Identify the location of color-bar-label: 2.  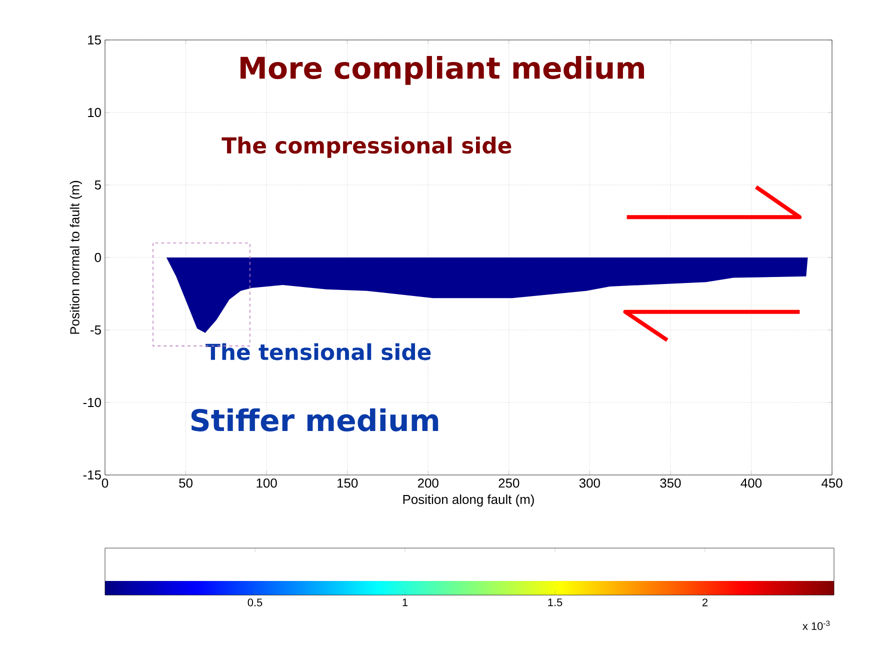
(705, 602).